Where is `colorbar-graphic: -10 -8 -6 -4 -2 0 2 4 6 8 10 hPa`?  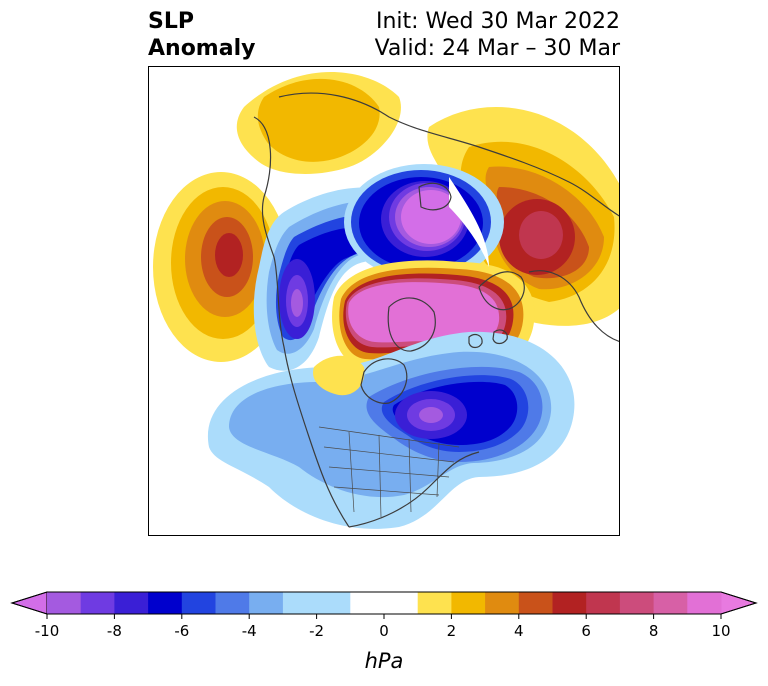 colorbar-graphic: -10 -8 -6 -4 -2 0 2 4 6 8 10 hPa is located at coordinates (384, 632).